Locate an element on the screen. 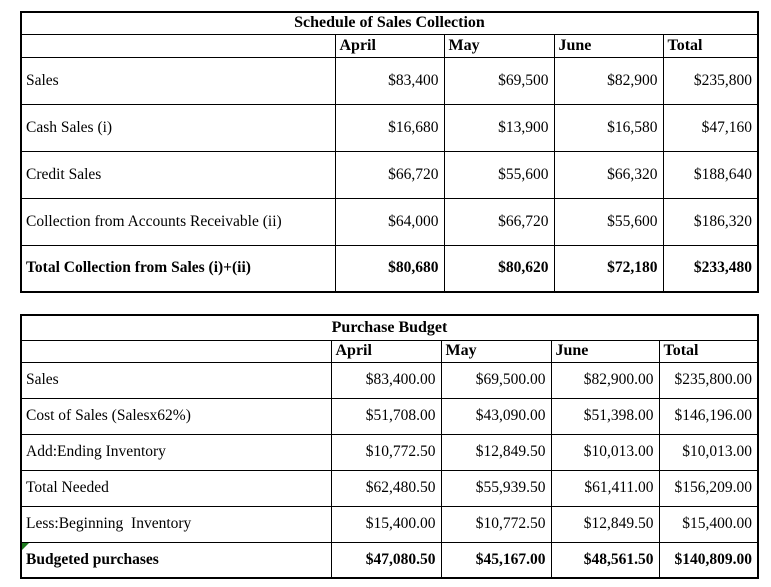 The image size is (771, 587). cell-value: $235,800.00 is located at coordinates (708, 380).